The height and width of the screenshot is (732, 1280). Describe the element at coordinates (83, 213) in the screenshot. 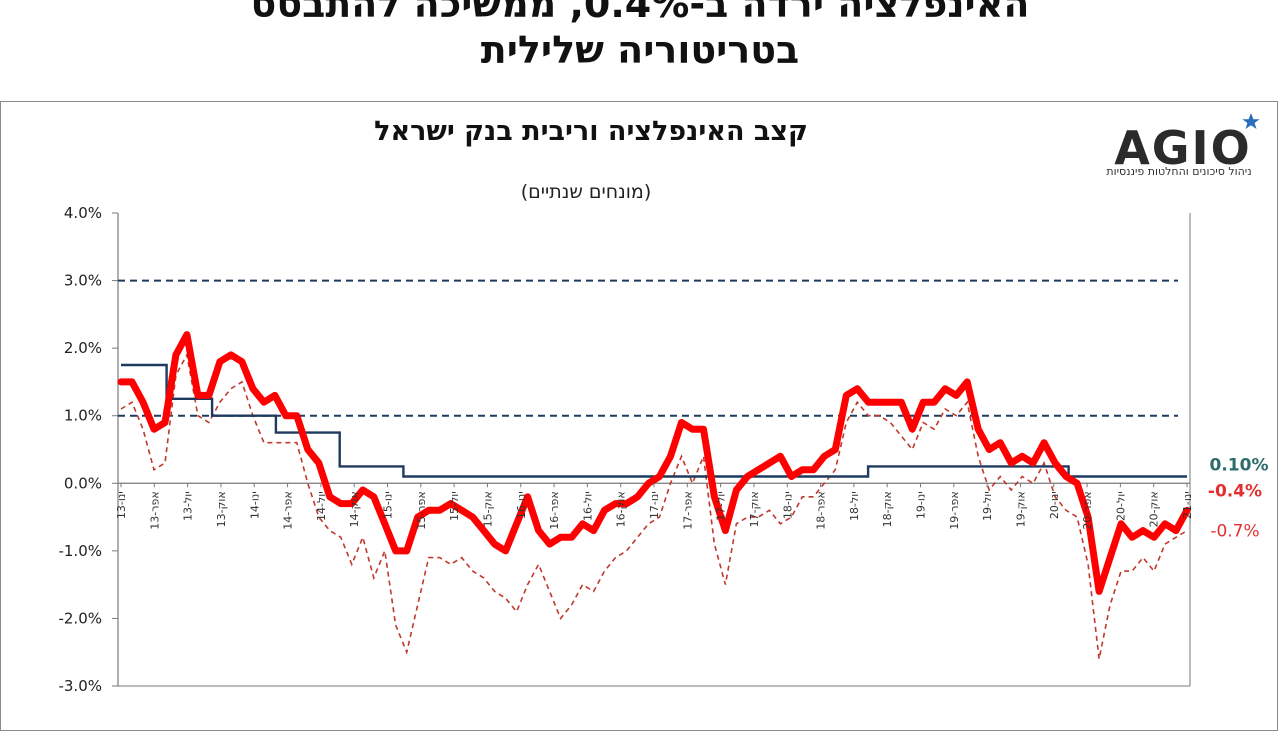

I see `y-tick-label: 4.0%` at that location.